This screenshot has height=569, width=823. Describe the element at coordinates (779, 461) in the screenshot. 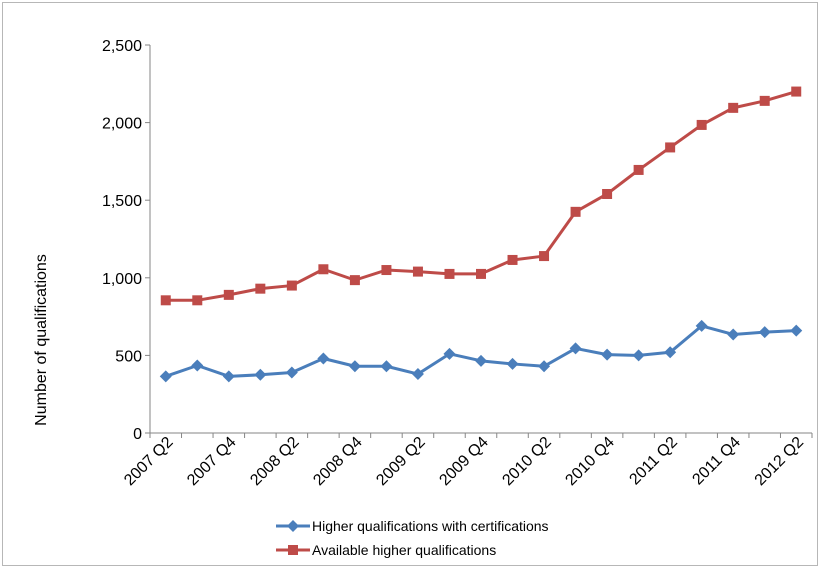

I see `x-tick-label: 2012 Q2` at that location.